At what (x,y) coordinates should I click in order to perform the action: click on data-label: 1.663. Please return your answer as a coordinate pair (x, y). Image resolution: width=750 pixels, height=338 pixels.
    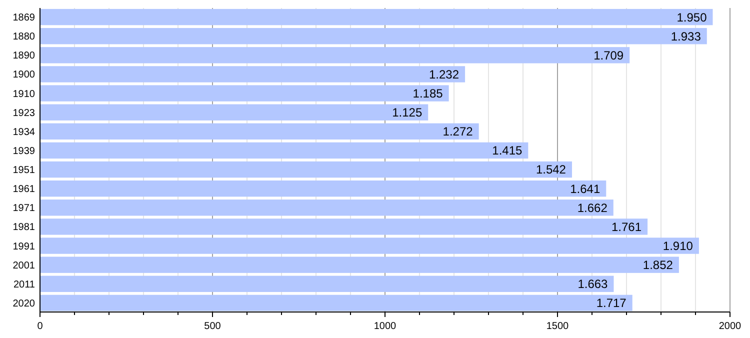
    Looking at the image, I should click on (593, 284).